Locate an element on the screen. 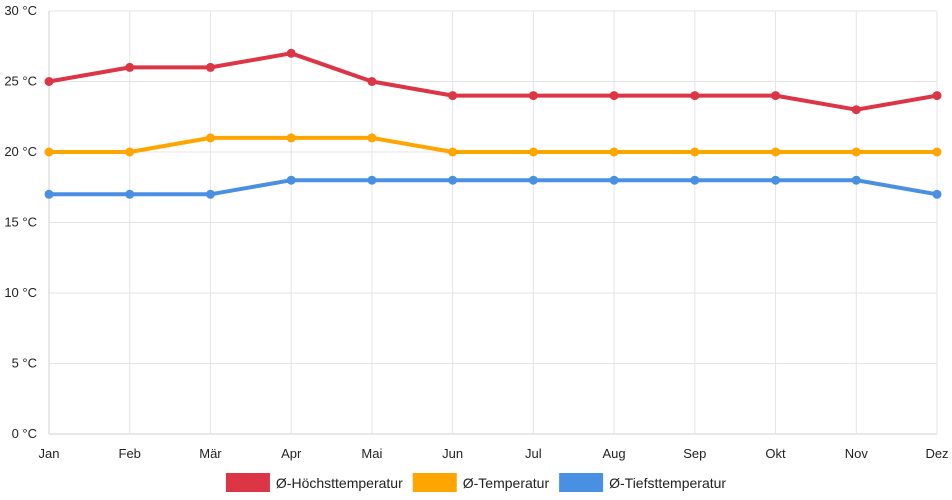 The height and width of the screenshot is (500, 952). x-tick-label: Sep is located at coordinates (694, 453).